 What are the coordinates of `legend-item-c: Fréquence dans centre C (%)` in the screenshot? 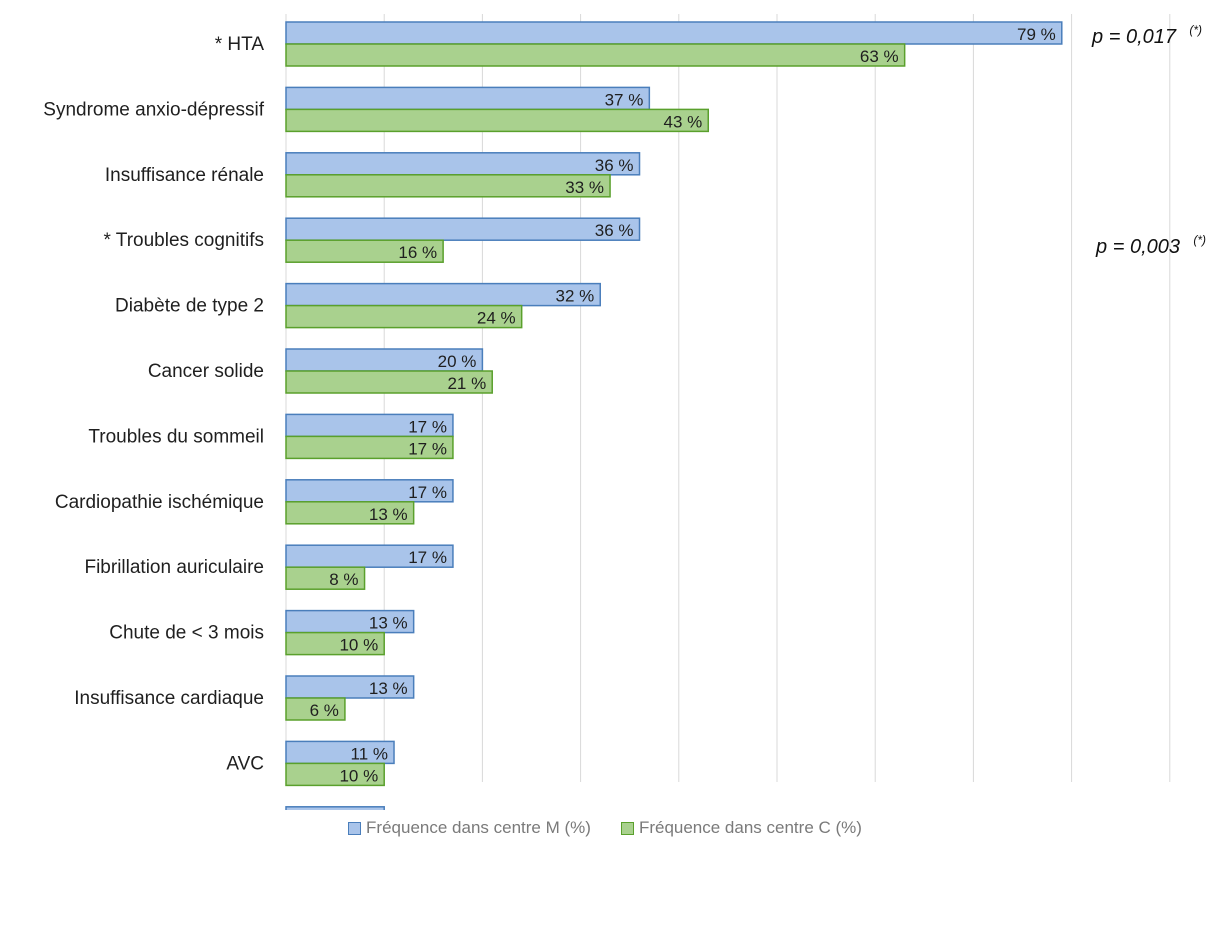 It's located at (741, 828).